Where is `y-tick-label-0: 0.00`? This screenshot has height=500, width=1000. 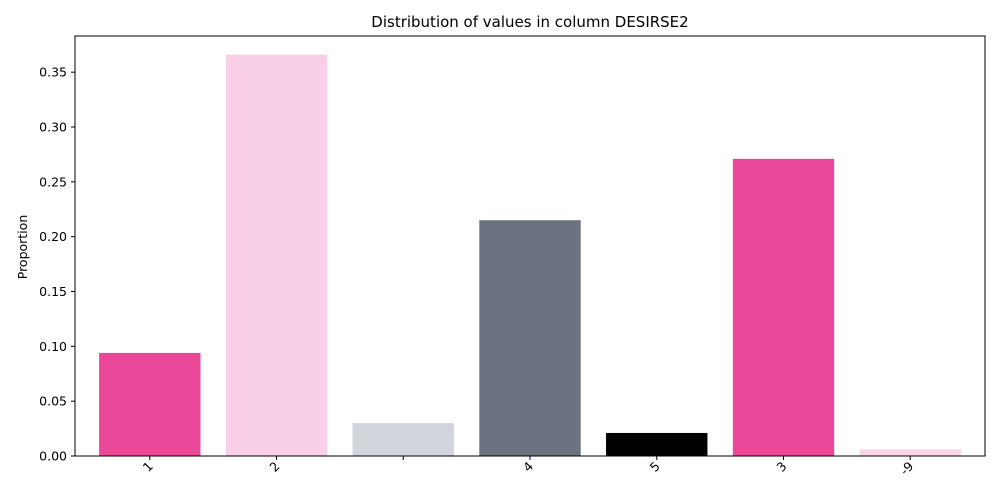 y-tick-label-0: 0.00 is located at coordinates (53, 456).